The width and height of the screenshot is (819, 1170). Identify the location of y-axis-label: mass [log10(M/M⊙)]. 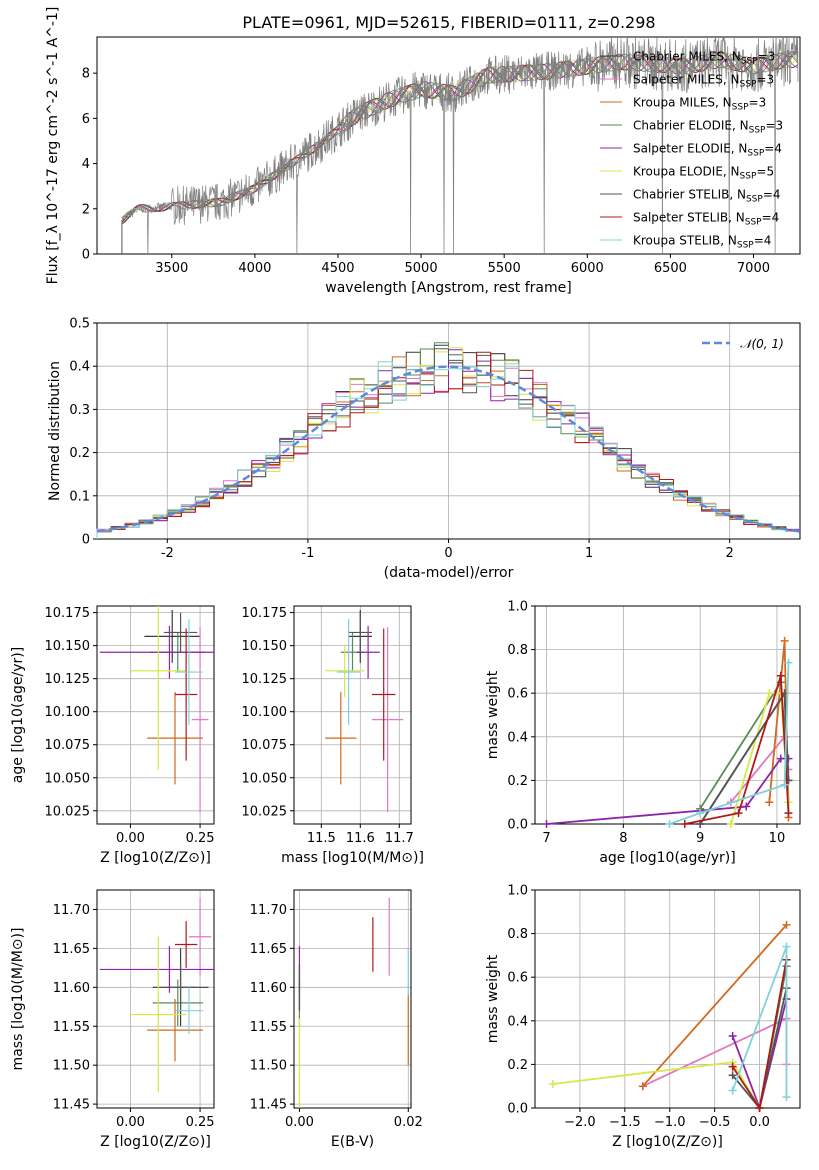
(18, 999).